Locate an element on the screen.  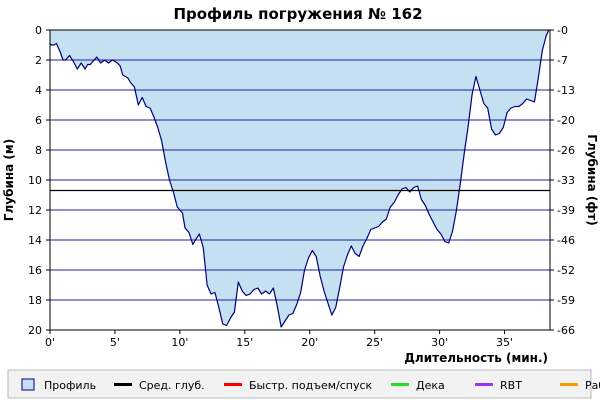
y-right-tick-label-2: -13 is located at coordinates (566, 90).